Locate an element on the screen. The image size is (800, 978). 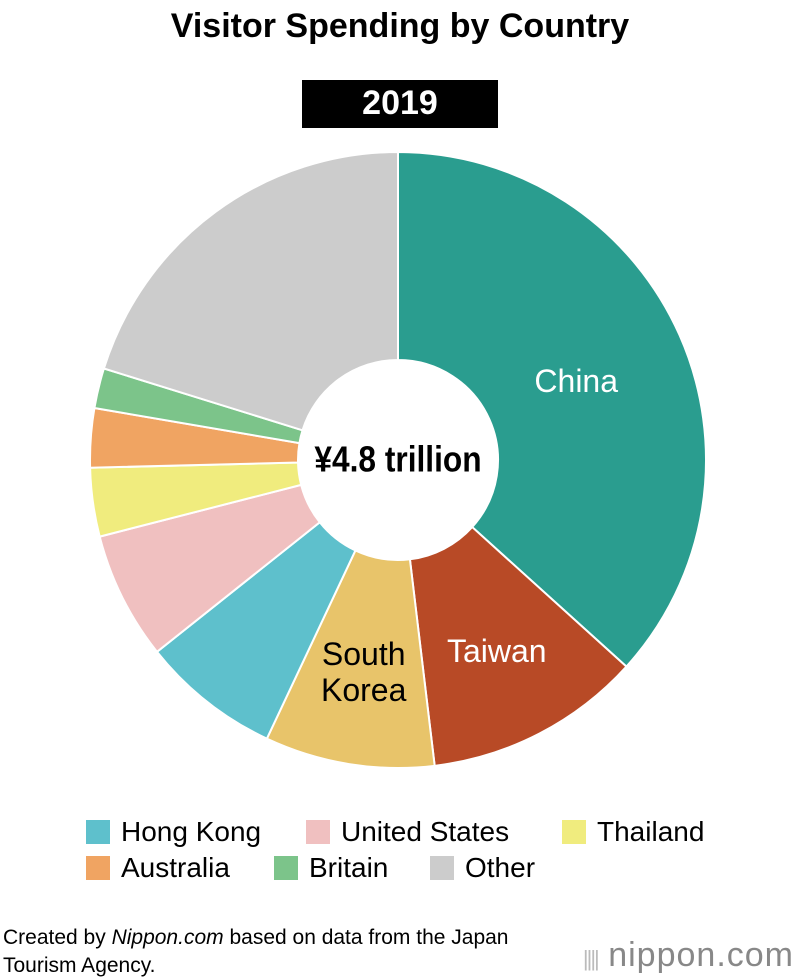
logo: |||| nippon.com is located at coordinates (688, 955).